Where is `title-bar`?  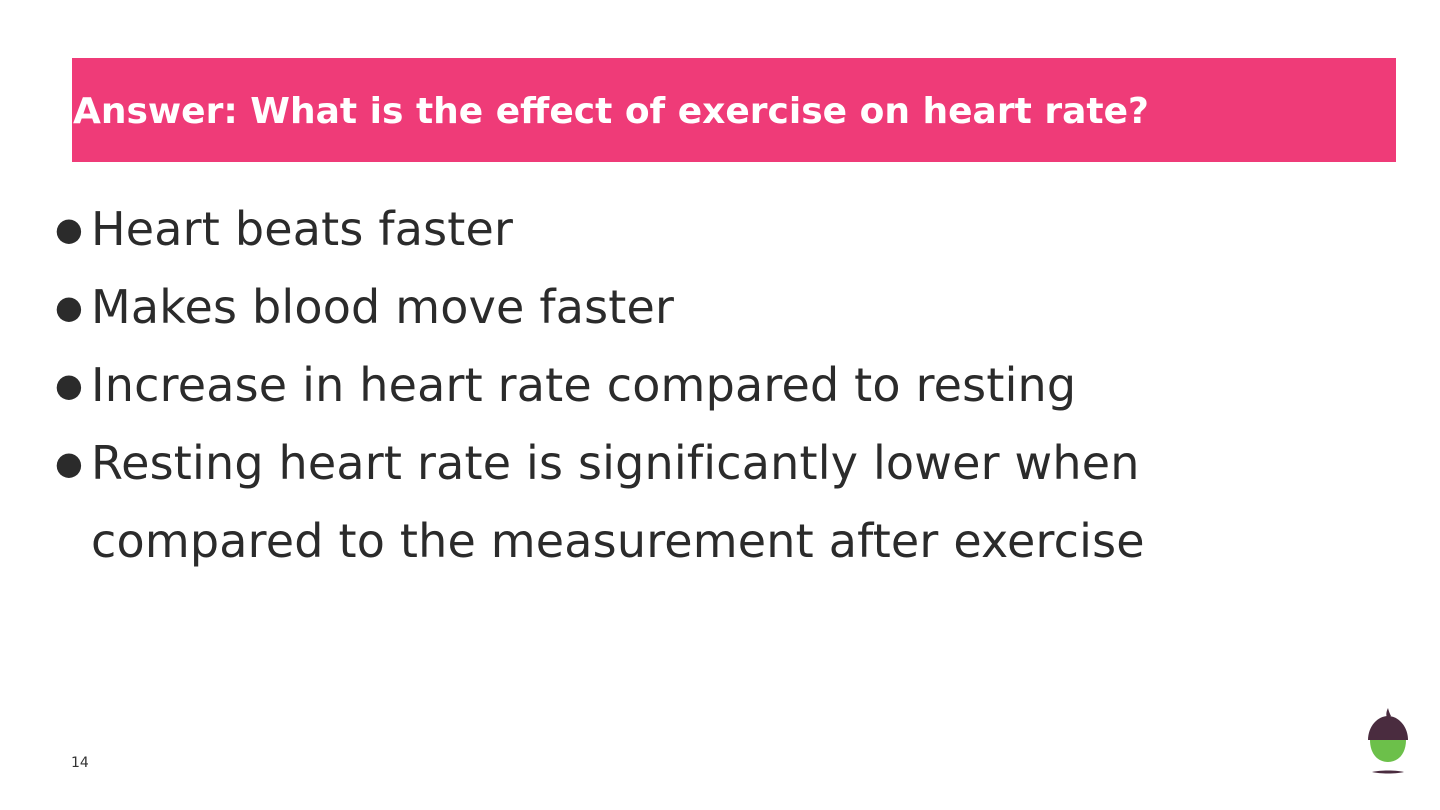 title-bar is located at coordinates (734, 110).